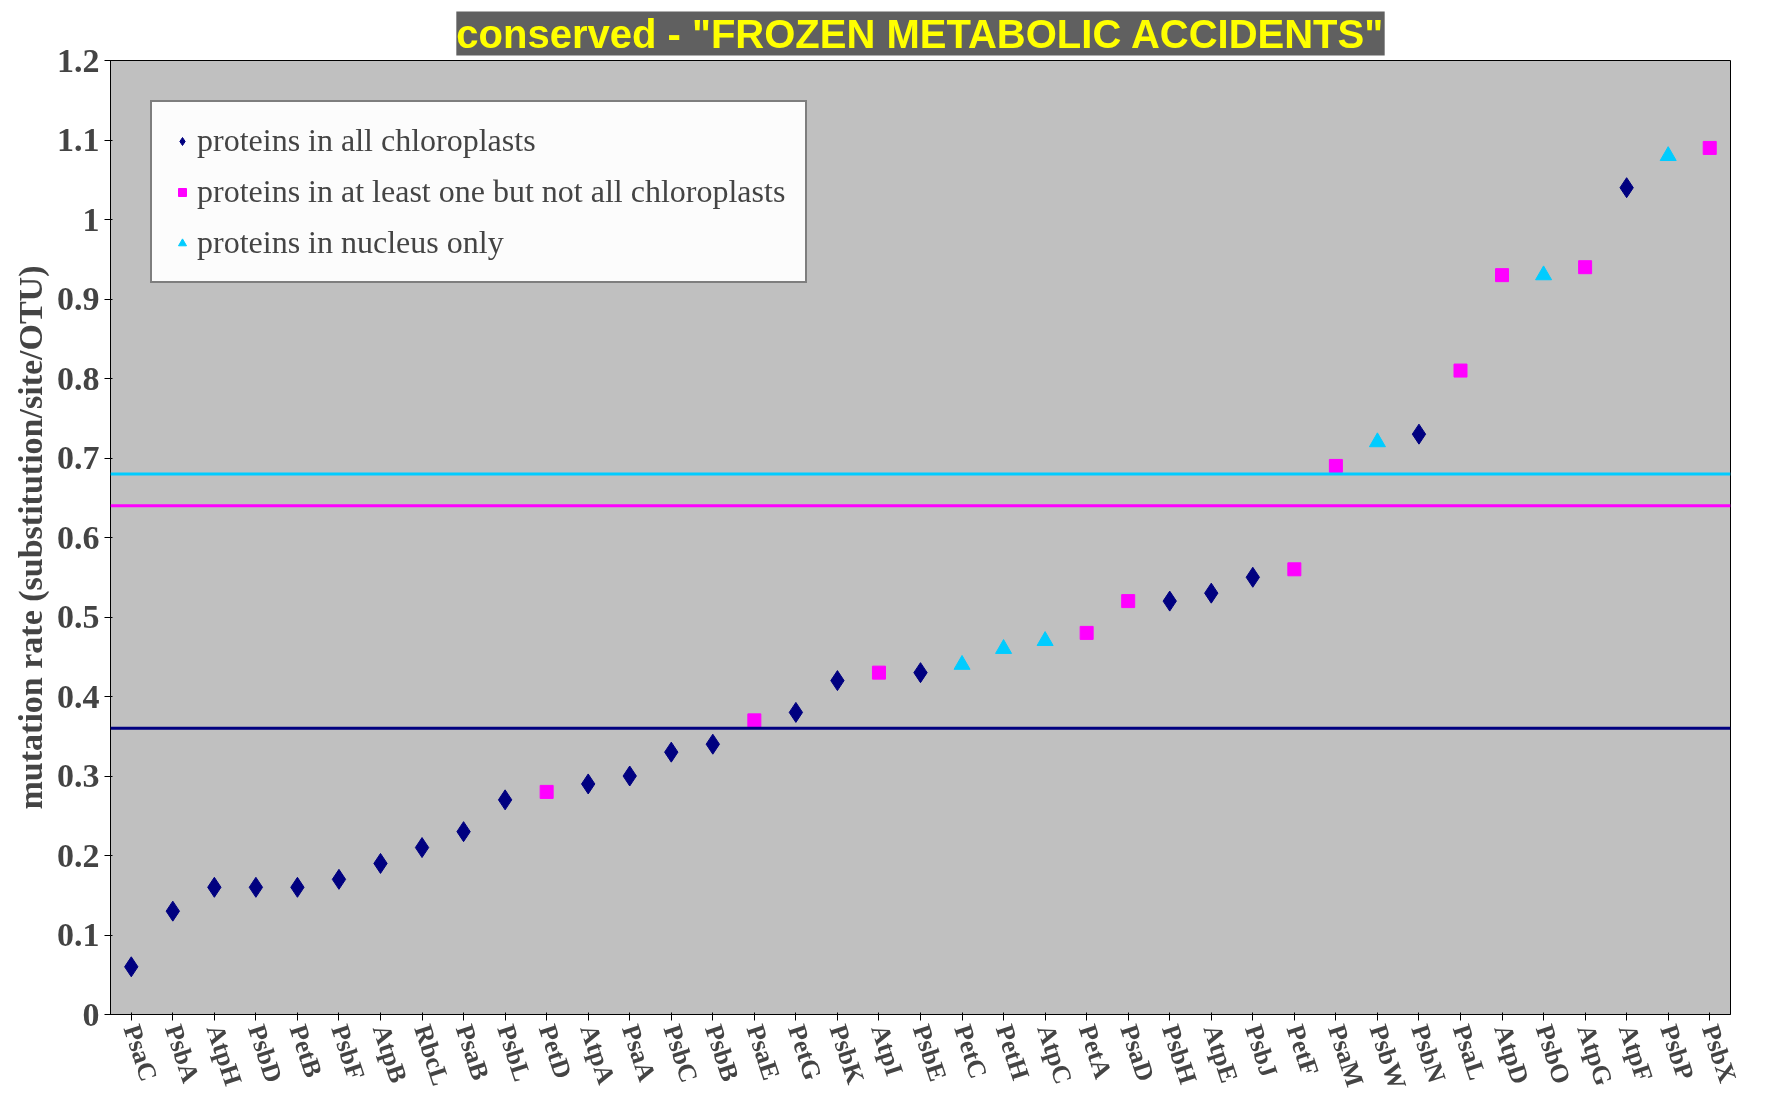  Describe the element at coordinates (78, 457) in the screenshot. I see `y-tick-label: 0.7` at that location.